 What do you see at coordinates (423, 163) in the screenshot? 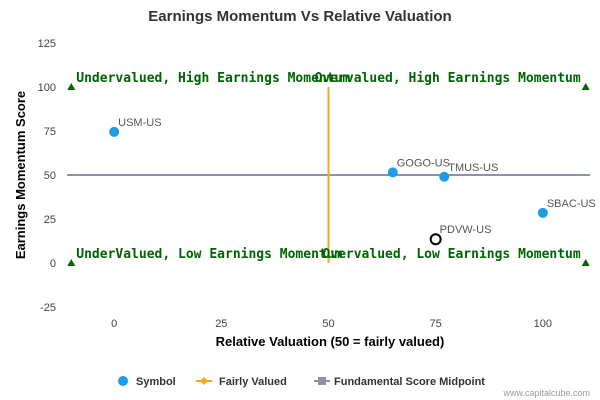
I see `data-point-label: GOGO-US` at bounding box center [423, 163].